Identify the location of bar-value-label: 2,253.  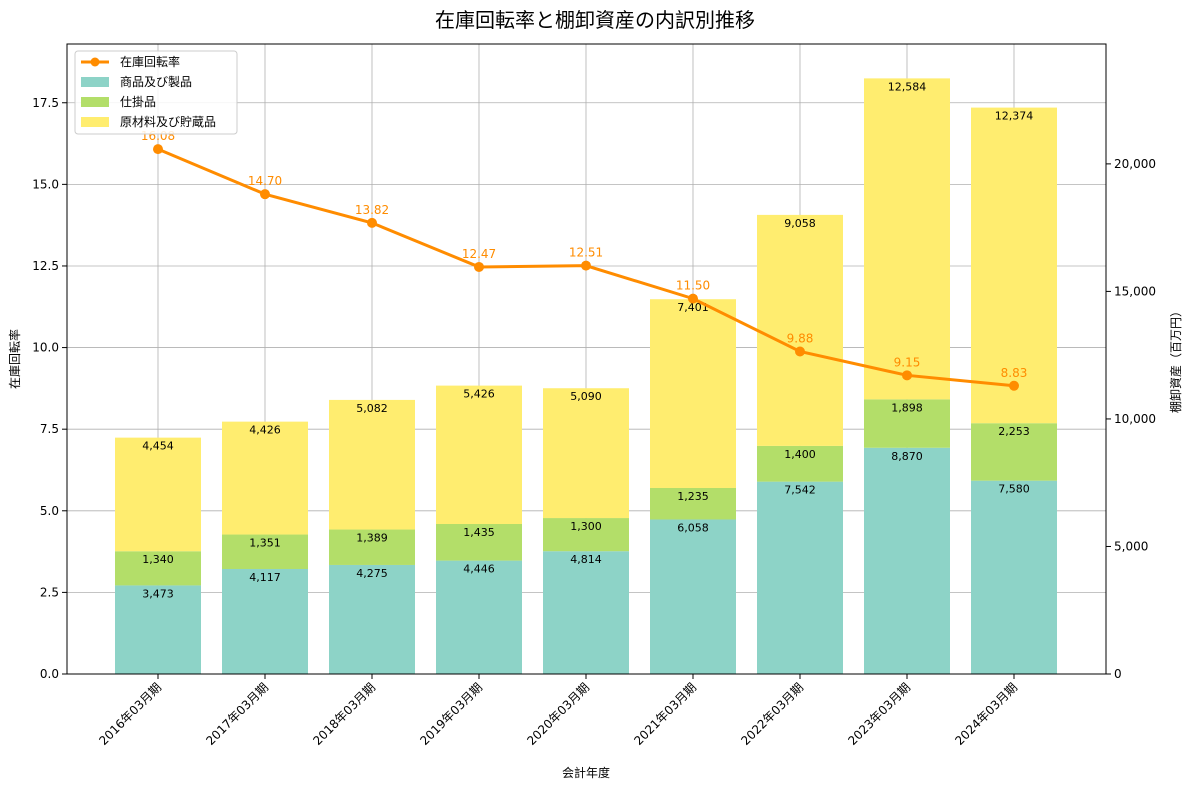
(1014, 431).